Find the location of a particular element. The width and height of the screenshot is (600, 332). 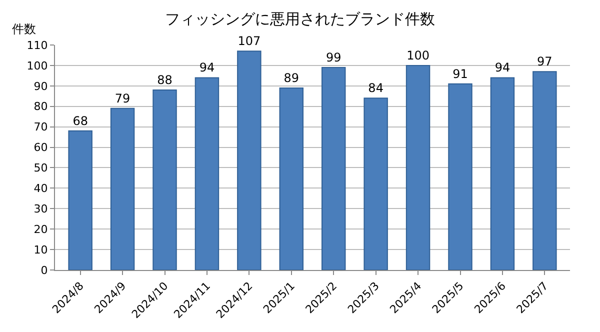

y-axis-title: 件数 is located at coordinates (24, 29).